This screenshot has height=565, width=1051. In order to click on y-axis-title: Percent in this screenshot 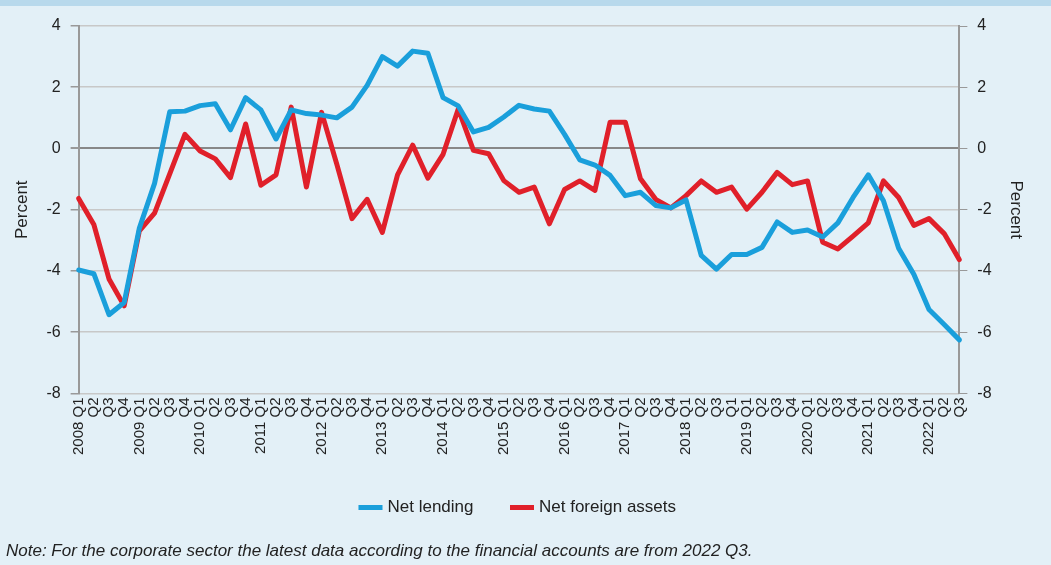, I will do `click(21, 210)`.